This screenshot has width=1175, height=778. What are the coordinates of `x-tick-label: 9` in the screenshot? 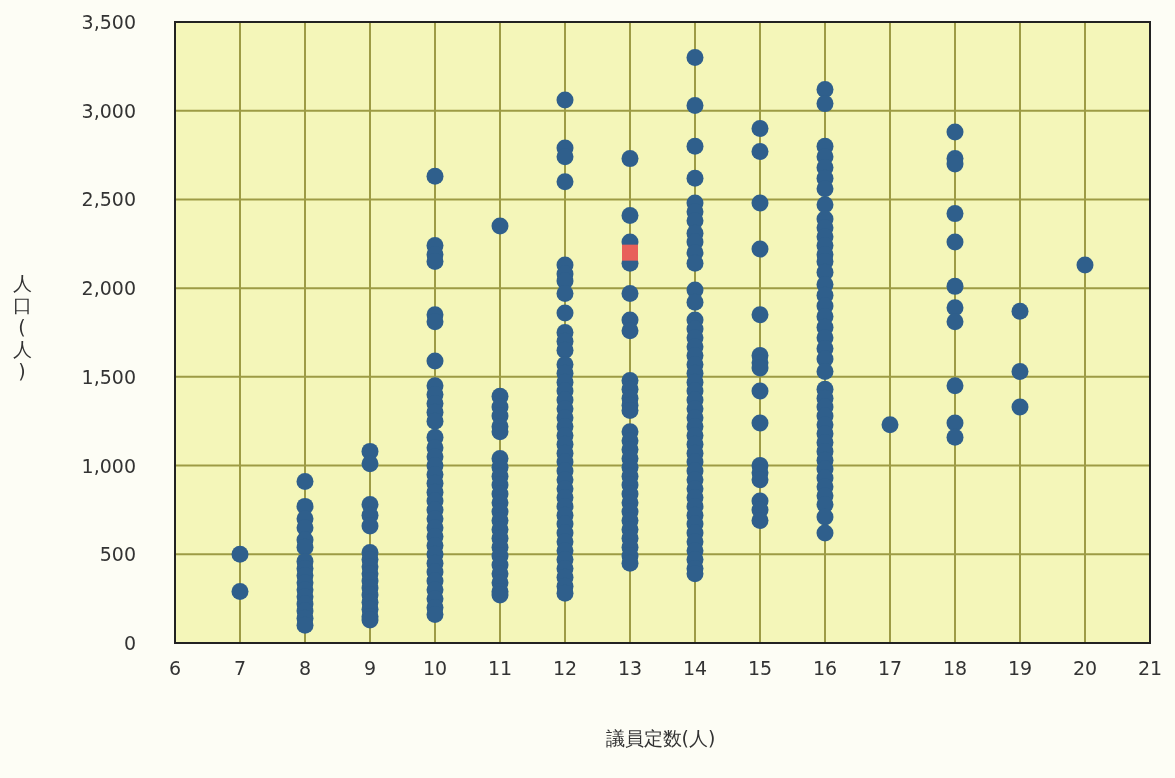 It's located at (370, 668).